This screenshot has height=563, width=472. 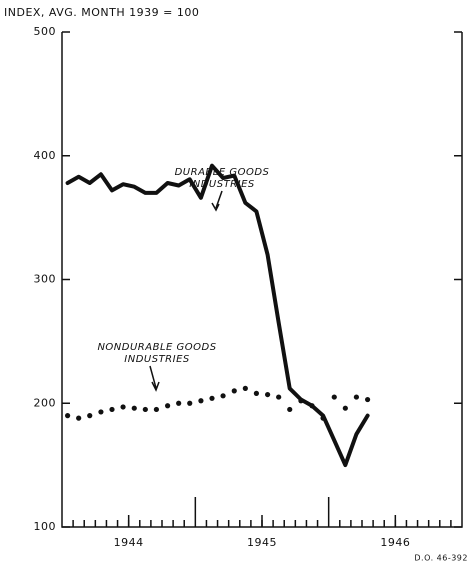 What do you see at coordinates (156, 347) in the screenshot?
I see `annotation: NONDURABLE GOODS` at bounding box center [156, 347].